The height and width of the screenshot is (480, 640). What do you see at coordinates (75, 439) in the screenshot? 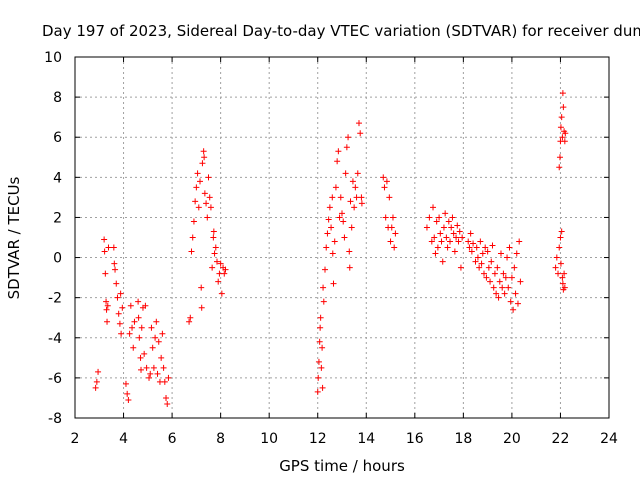
I see `x-tick-label: 2` at bounding box center [75, 439].